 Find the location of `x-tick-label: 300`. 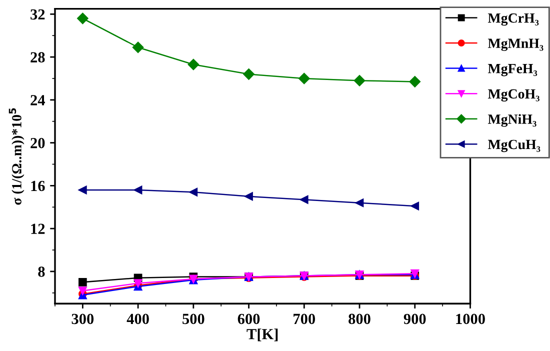

x-tick-label: 300 is located at coordinates (83, 319).